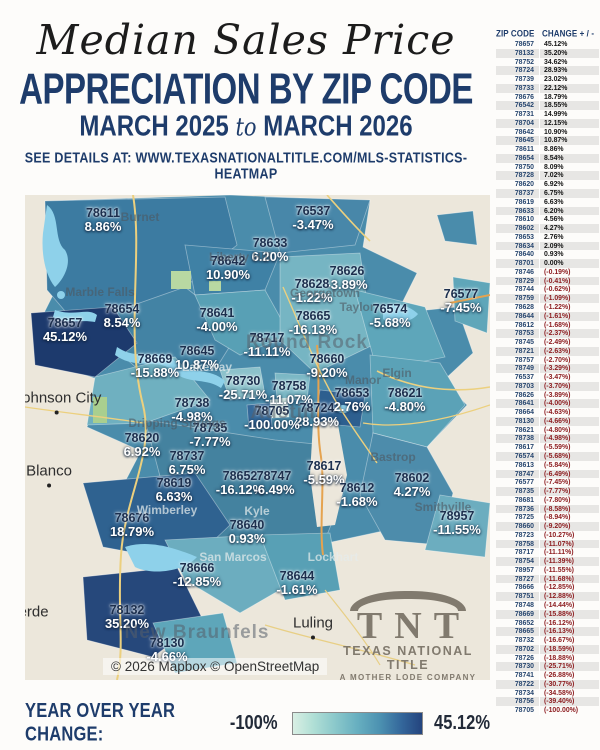  What do you see at coordinates (559, 641) in the screenshot?
I see `change-cell: (-16.67%)` at bounding box center [559, 641].